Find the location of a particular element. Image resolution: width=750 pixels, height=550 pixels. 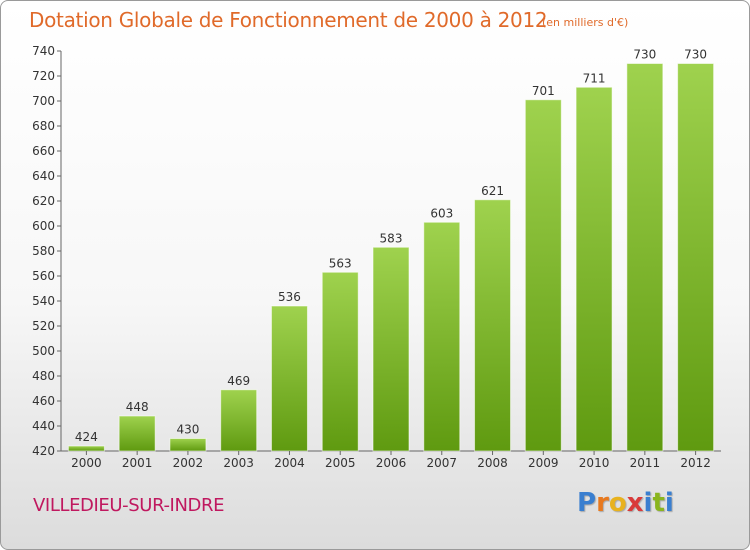

logo-letter: P is located at coordinates (587, 503).